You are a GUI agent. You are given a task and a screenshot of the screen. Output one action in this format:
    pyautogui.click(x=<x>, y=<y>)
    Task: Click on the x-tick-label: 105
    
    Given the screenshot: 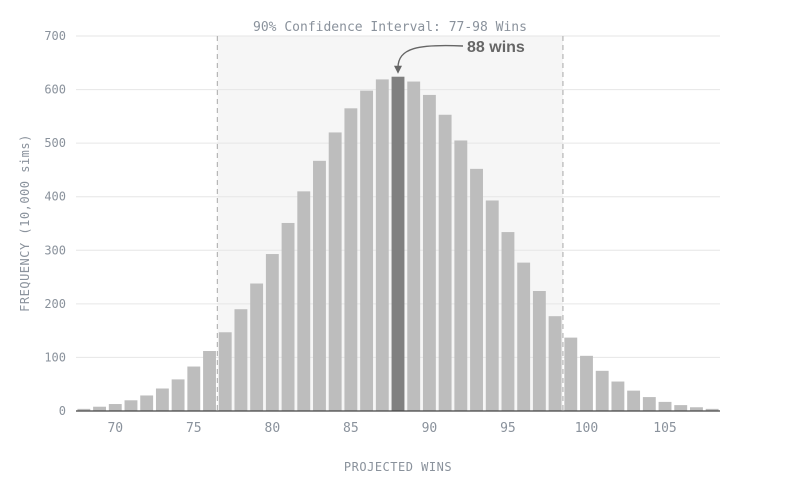 What is the action you would take?
    pyautogui.click(x=664, y=428)
    